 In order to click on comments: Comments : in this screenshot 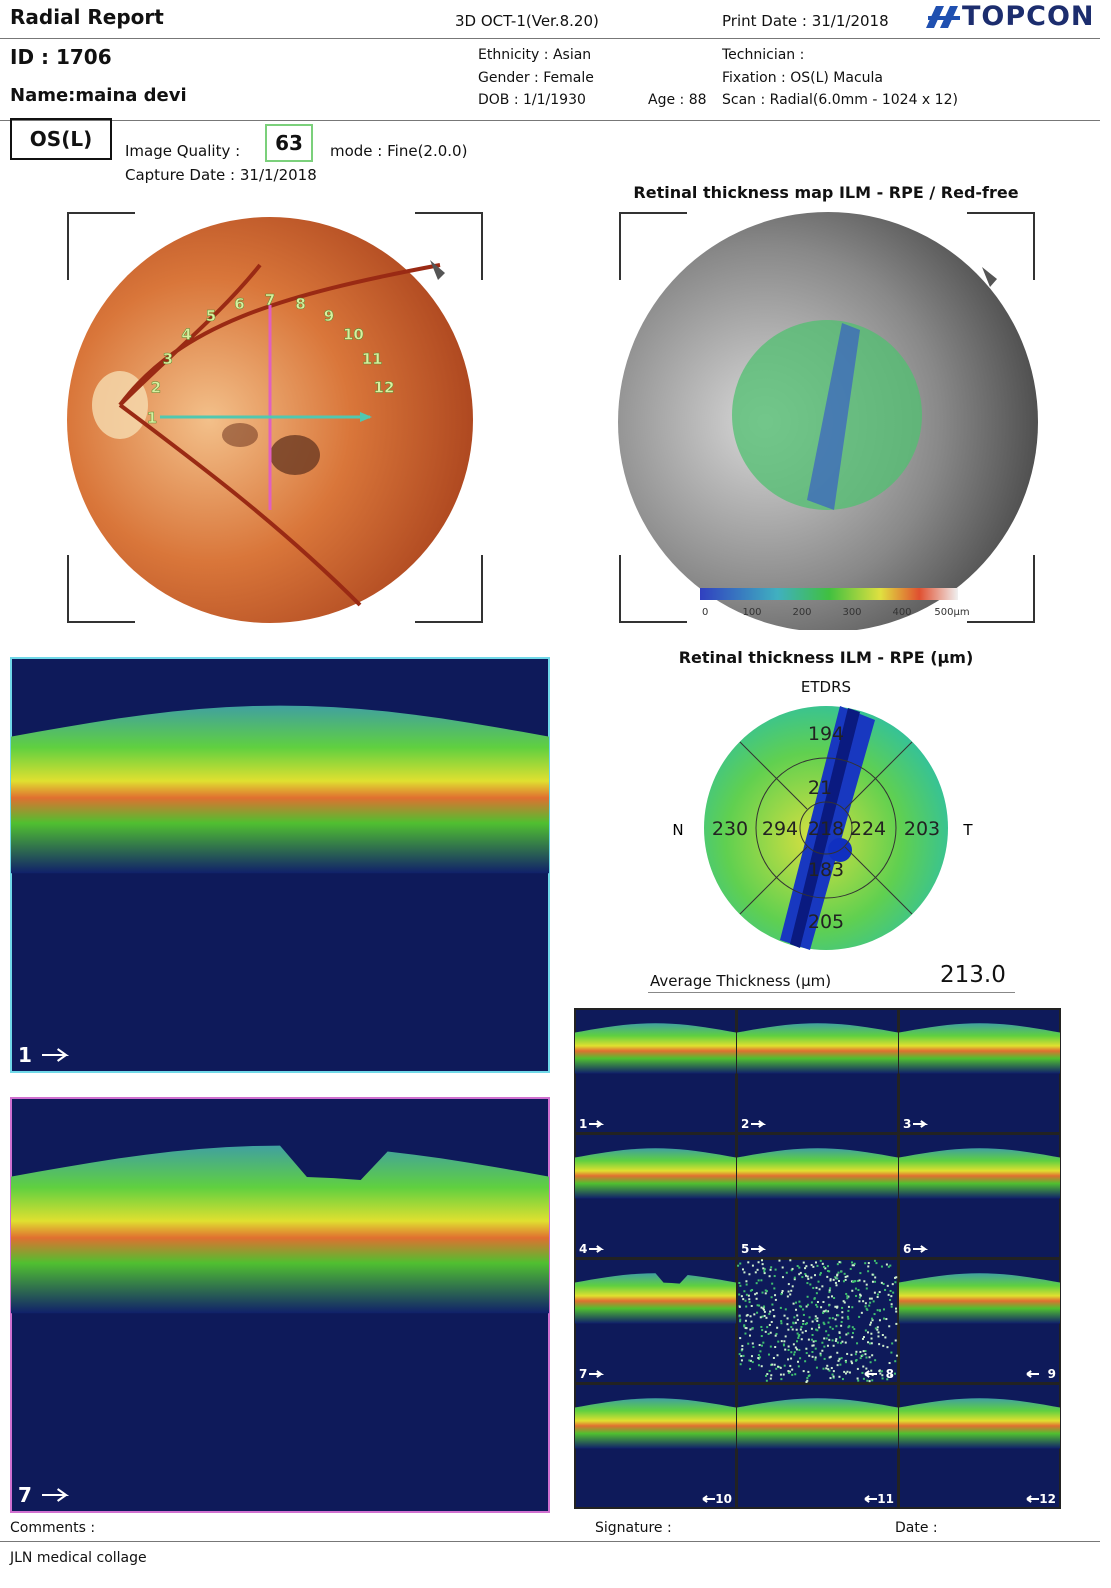, I will do `click(52, 1528)`.